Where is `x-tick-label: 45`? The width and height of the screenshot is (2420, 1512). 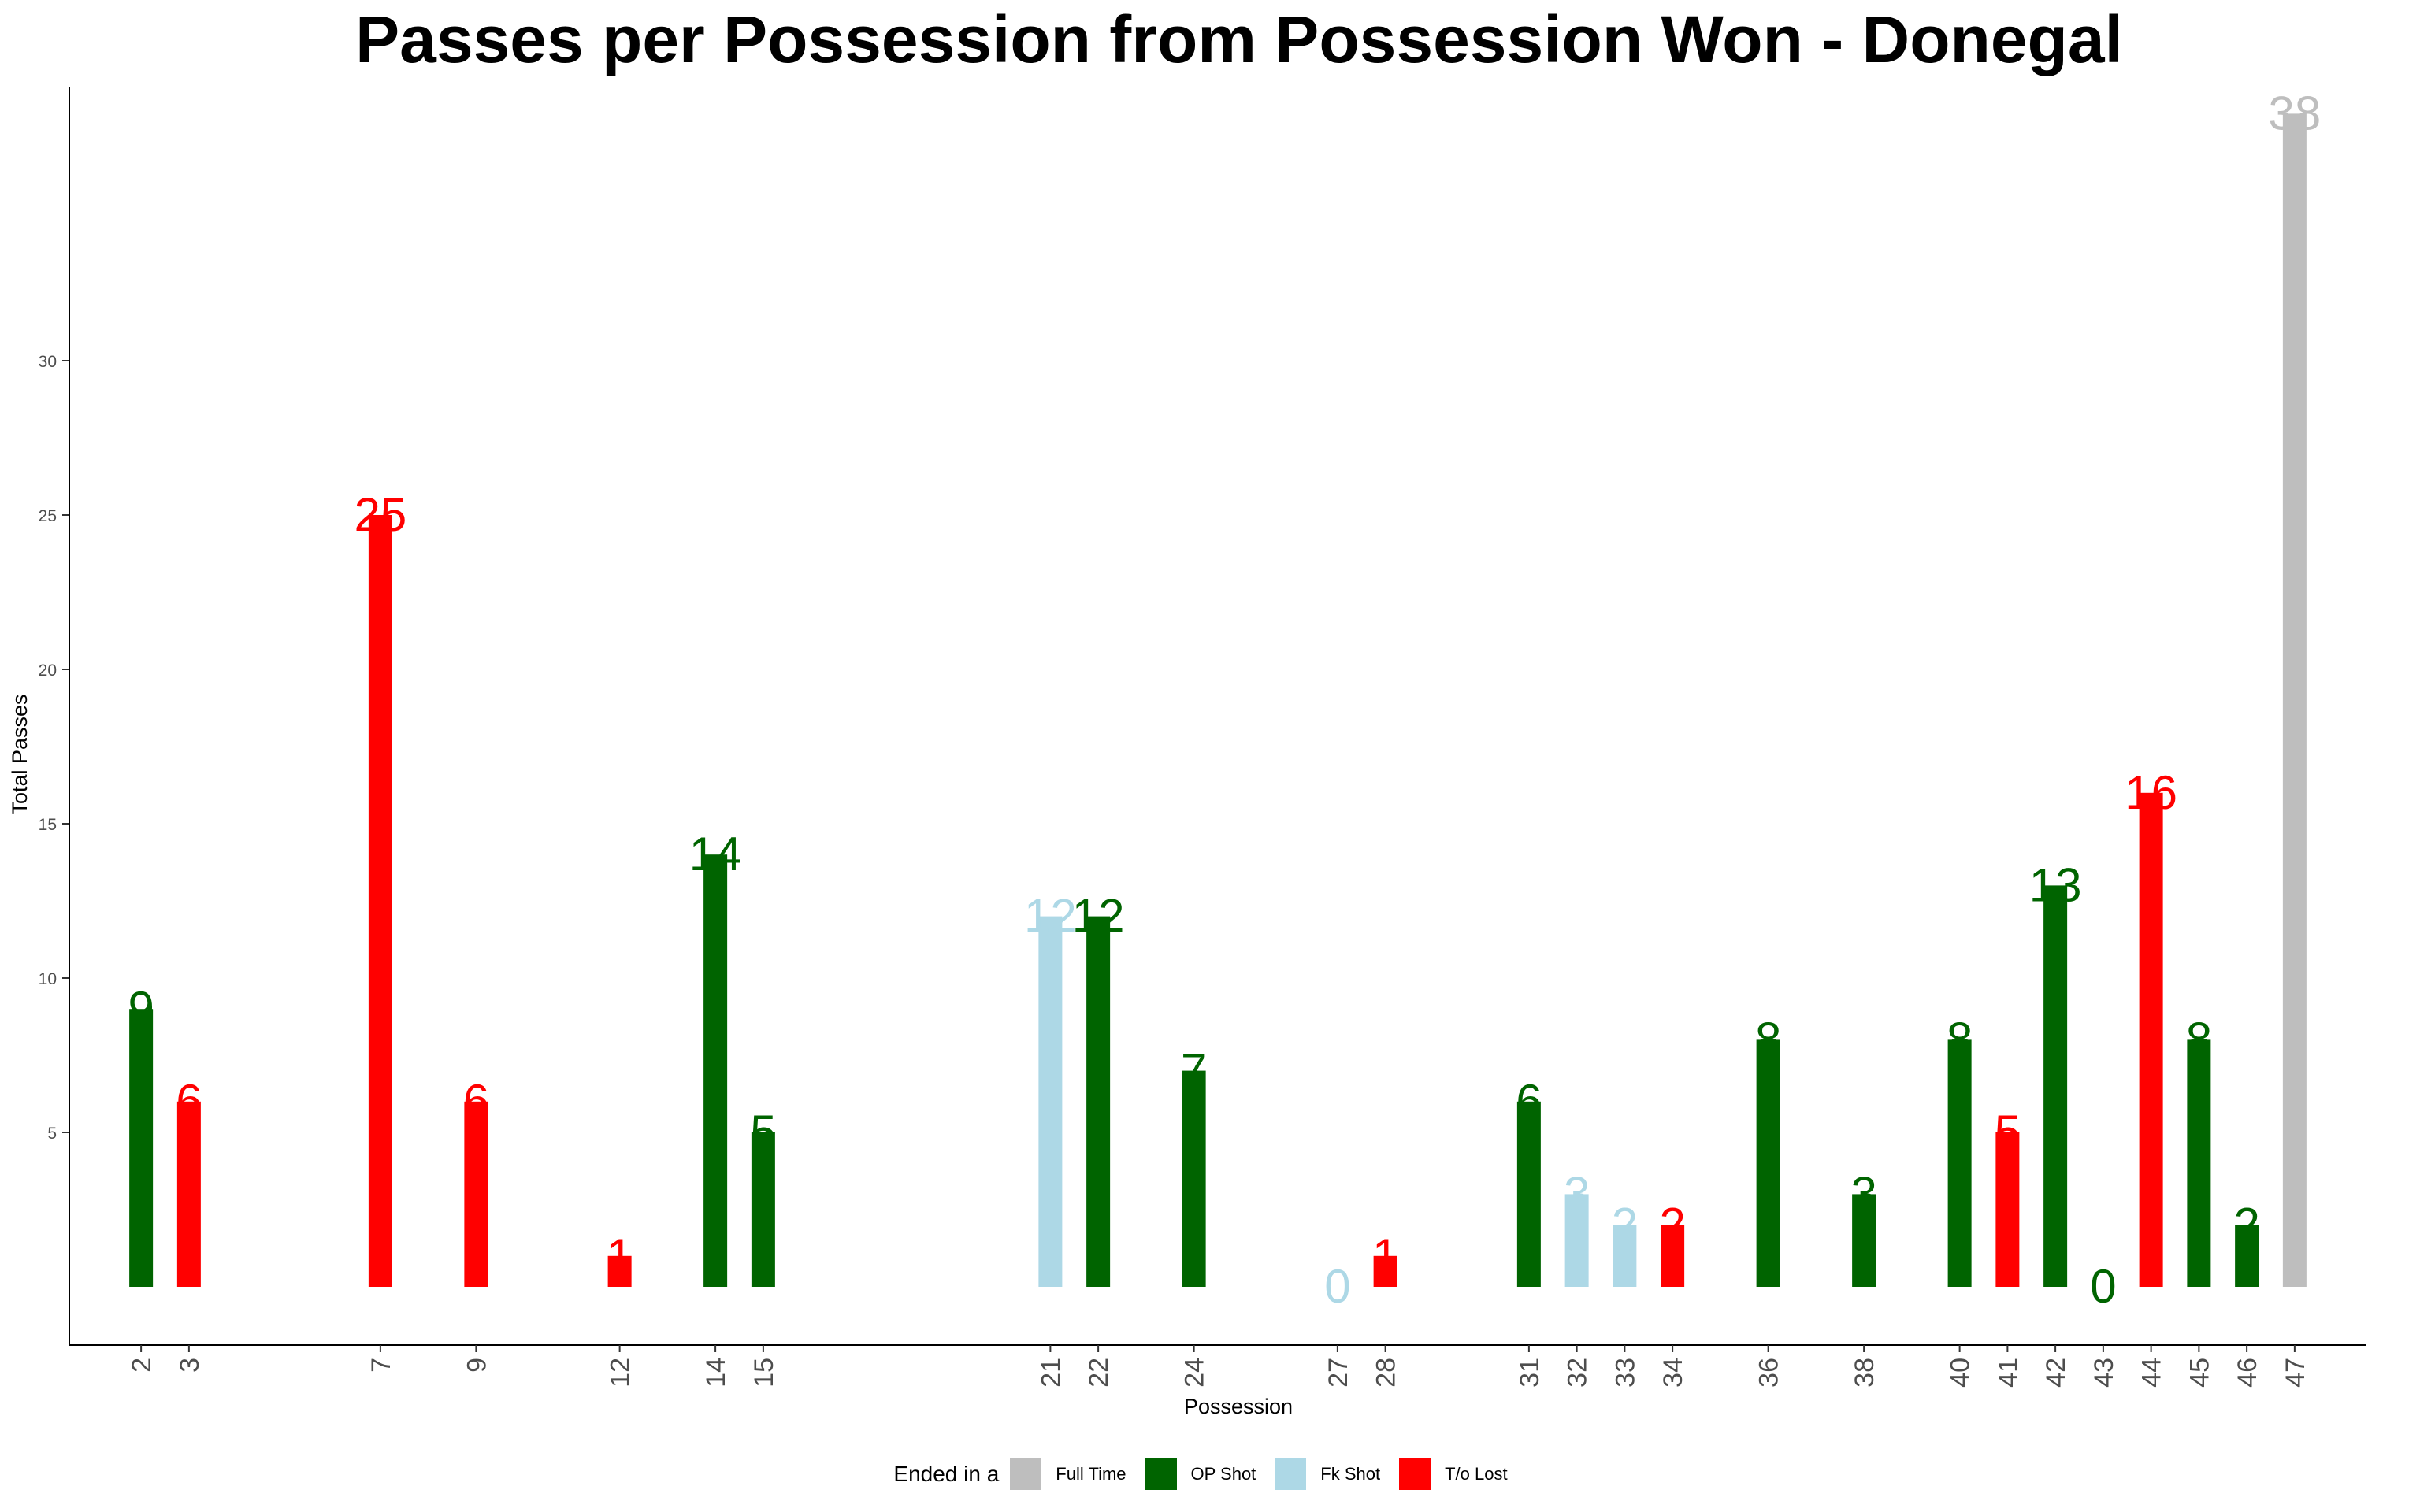 x-tick-label: 45 is located at coordinates (2199, 1373).